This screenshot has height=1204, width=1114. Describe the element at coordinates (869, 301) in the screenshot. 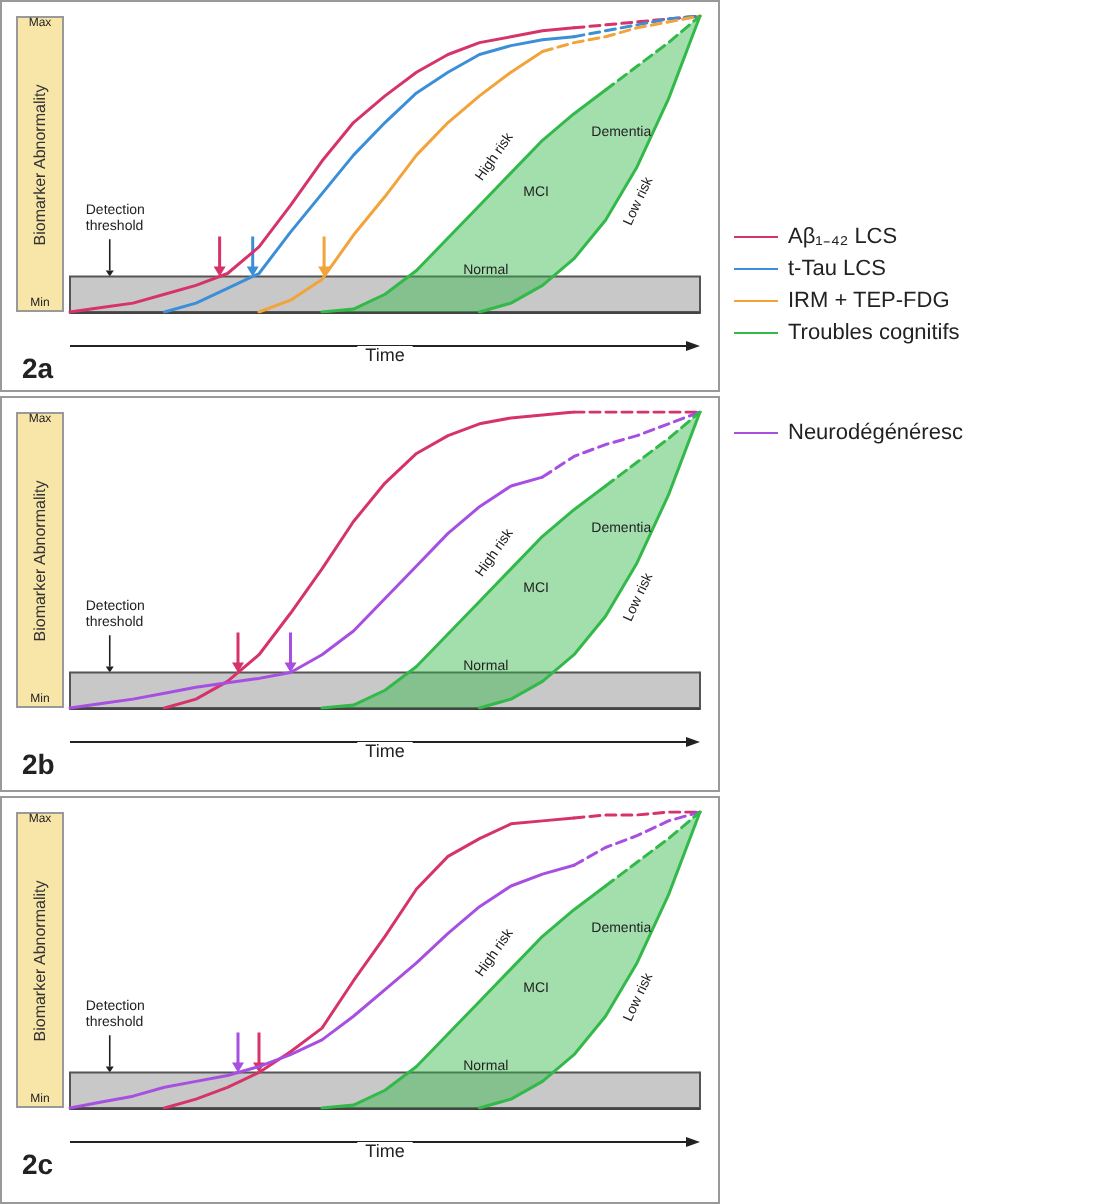

I see `legend-label: IRM + TEP-FDG` at that location.